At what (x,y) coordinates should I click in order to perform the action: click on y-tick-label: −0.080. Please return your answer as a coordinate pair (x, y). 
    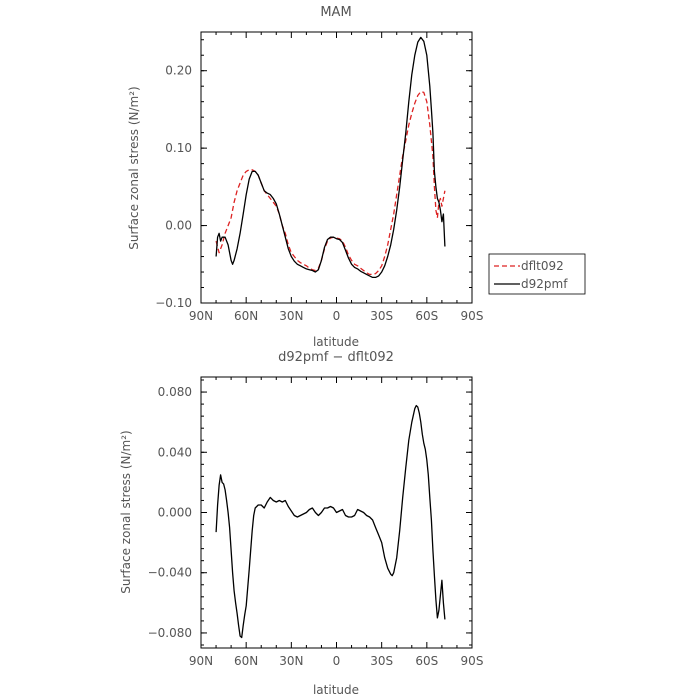
    Looking at the image, I should click on (170, 633).